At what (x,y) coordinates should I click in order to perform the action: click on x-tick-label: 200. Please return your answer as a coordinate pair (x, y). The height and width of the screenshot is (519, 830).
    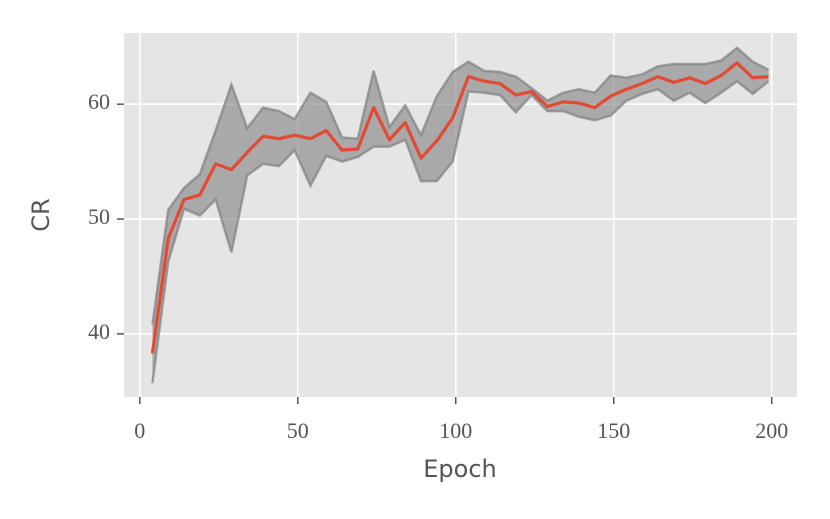
    Looking at the image, I should click on (771, 430).